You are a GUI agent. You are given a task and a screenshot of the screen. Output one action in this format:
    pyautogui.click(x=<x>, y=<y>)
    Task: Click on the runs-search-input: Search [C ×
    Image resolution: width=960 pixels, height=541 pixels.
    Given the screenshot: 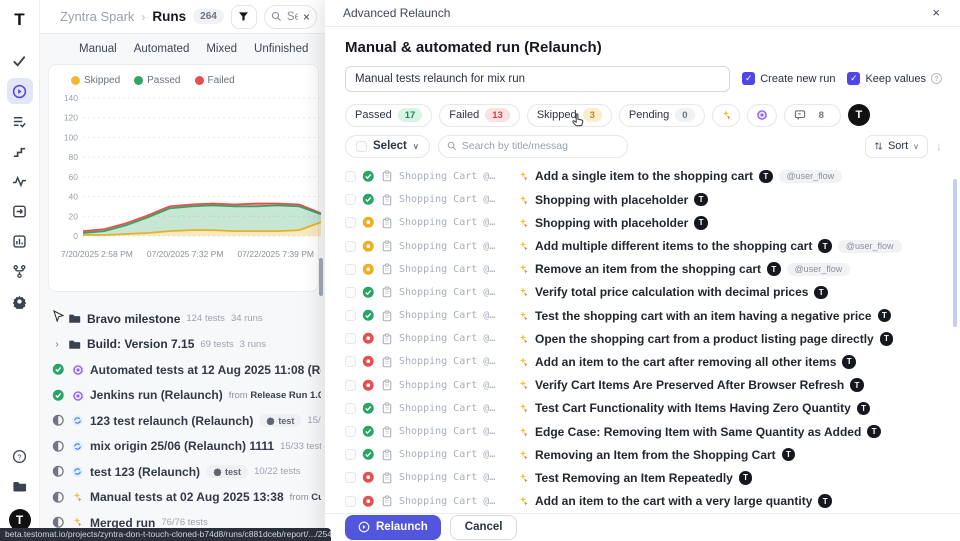 What is the action you would take?
    pyautogui.click(x=290, y=16)
    